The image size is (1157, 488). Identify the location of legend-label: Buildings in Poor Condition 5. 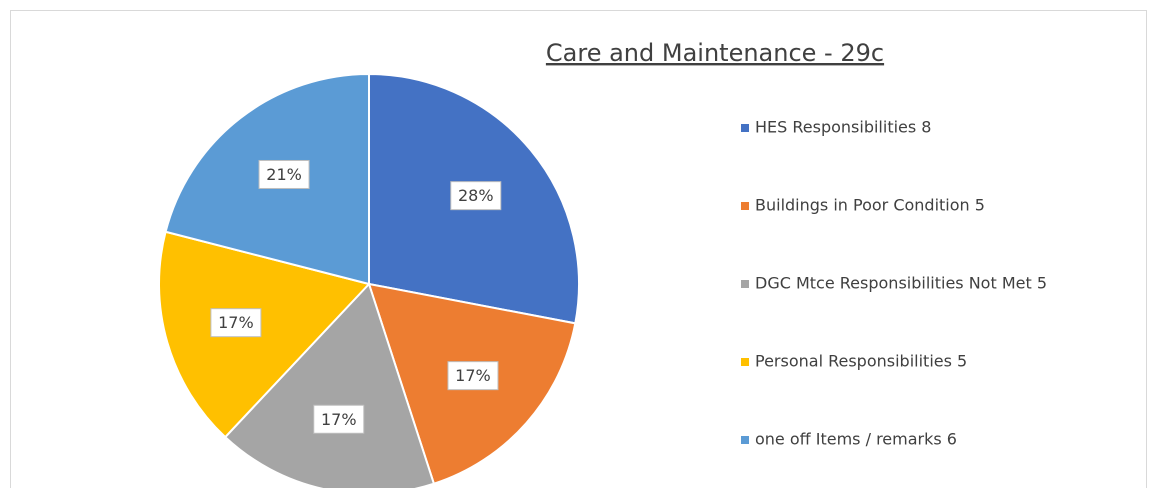
(870, 205).